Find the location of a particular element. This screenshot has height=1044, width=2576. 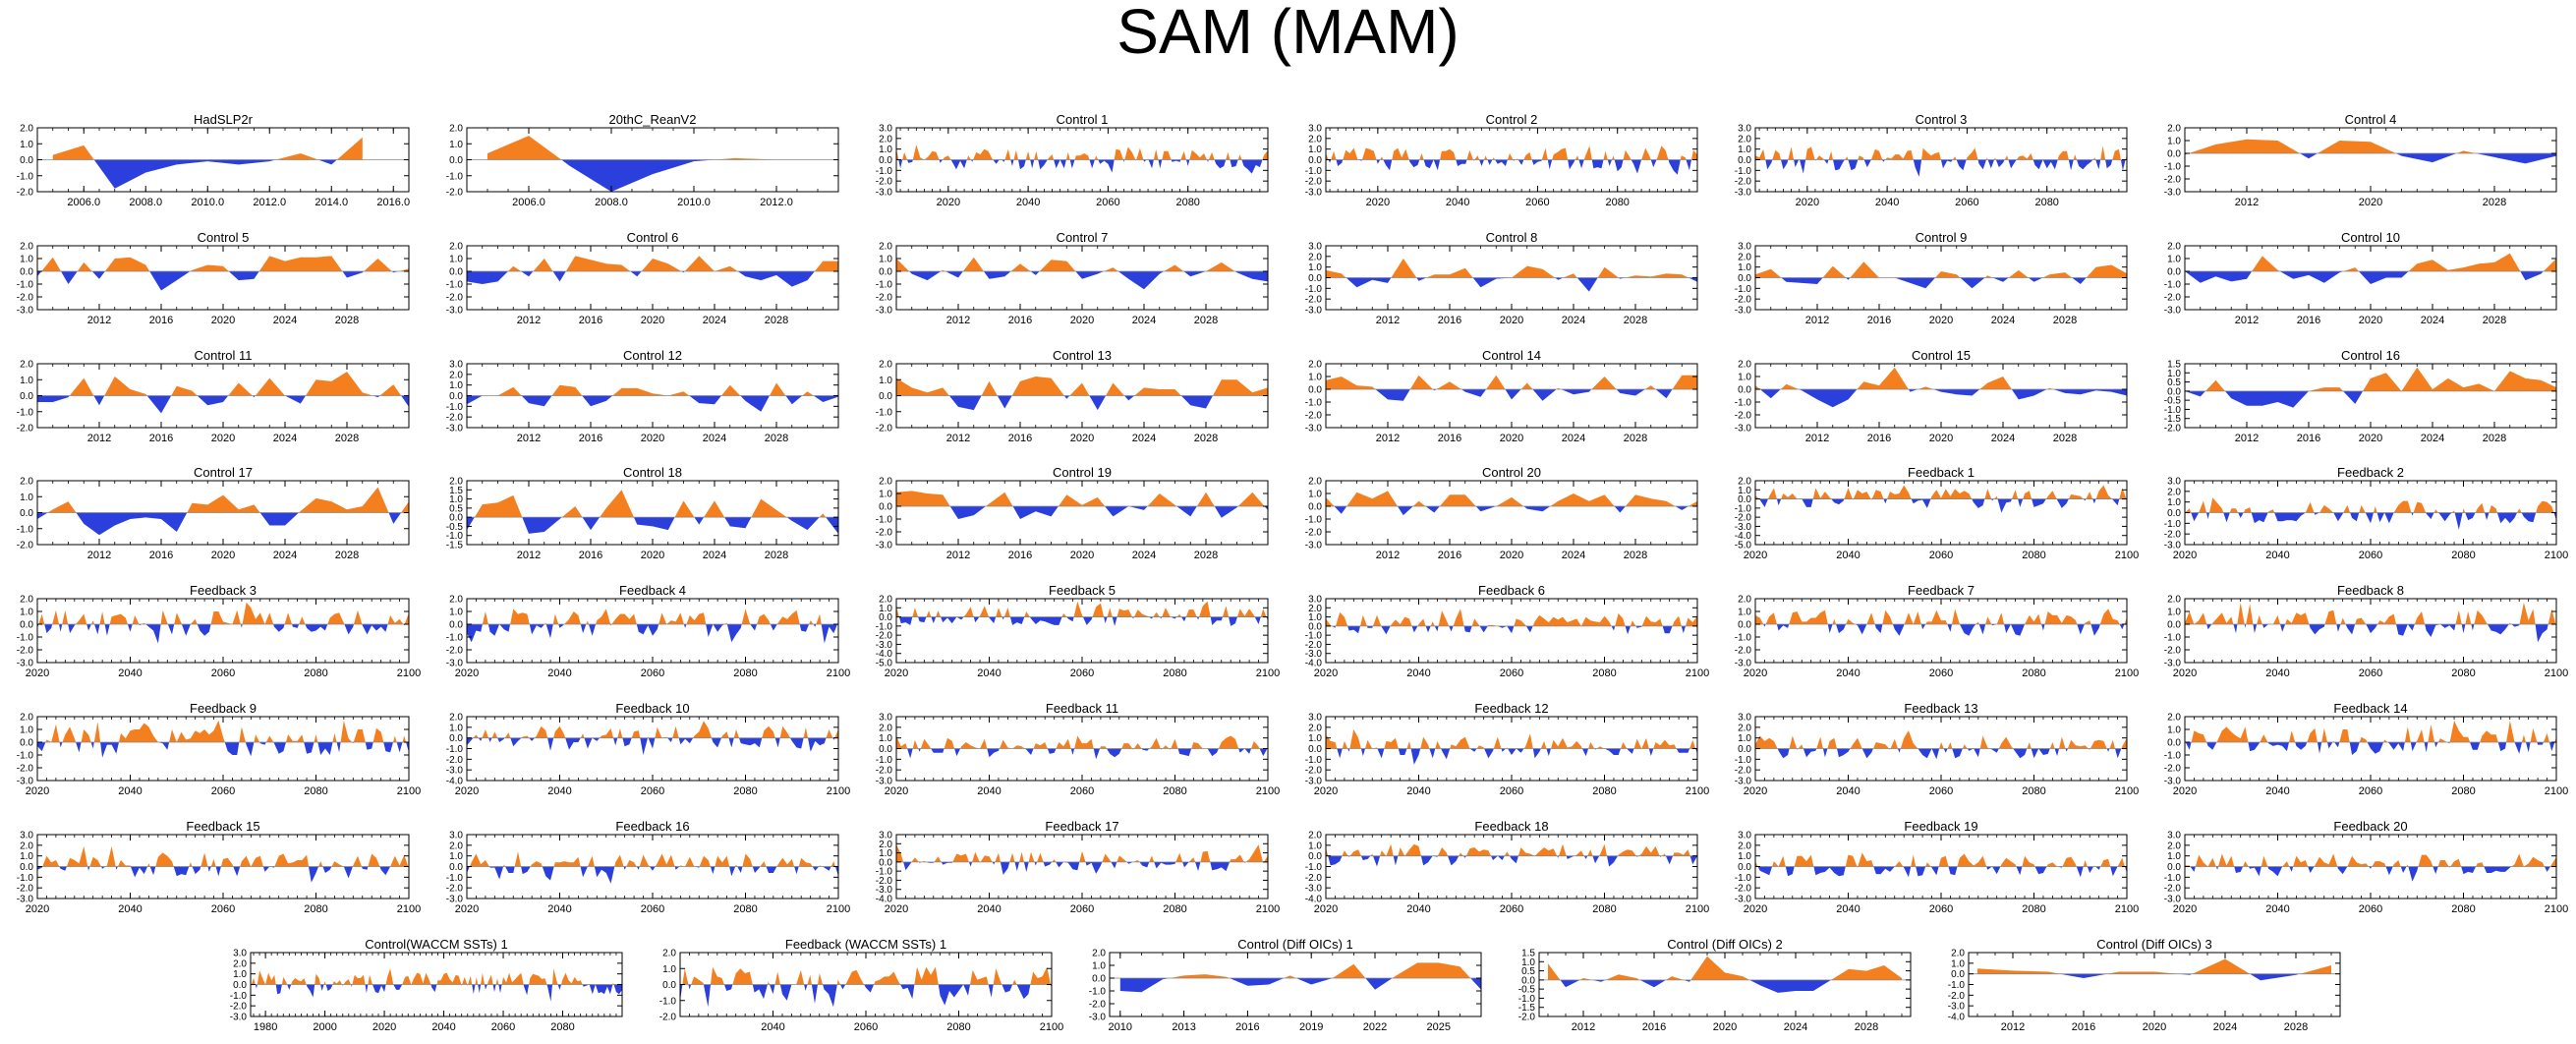

x-tick-label: 2024 is located at coordinates (1574, 438).